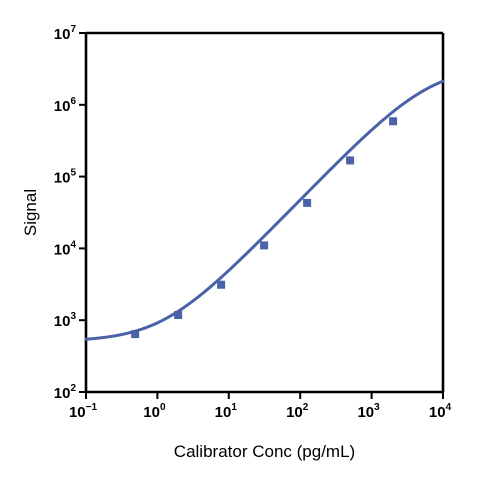 This screenshot has height=477, width=500. I want to click on y-tick-label: 10², so click(65, 392).